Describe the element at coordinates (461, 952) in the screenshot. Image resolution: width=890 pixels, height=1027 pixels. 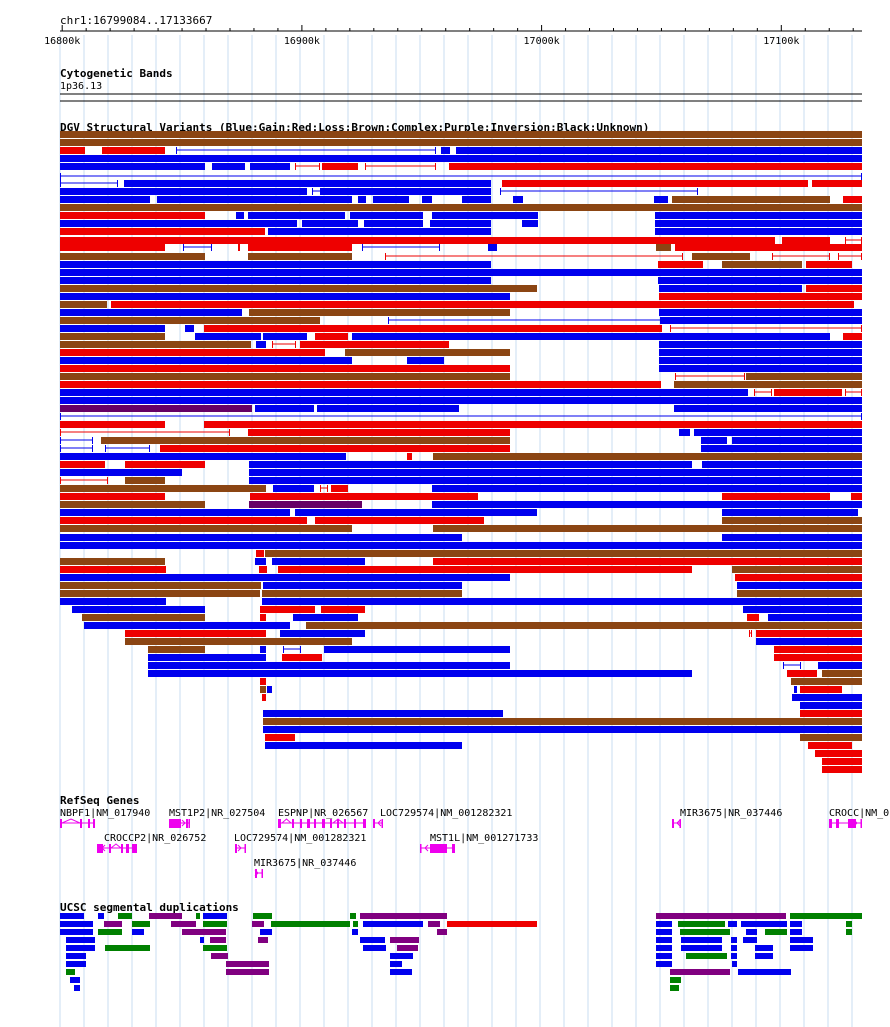
I see `segdup-features` at that location.